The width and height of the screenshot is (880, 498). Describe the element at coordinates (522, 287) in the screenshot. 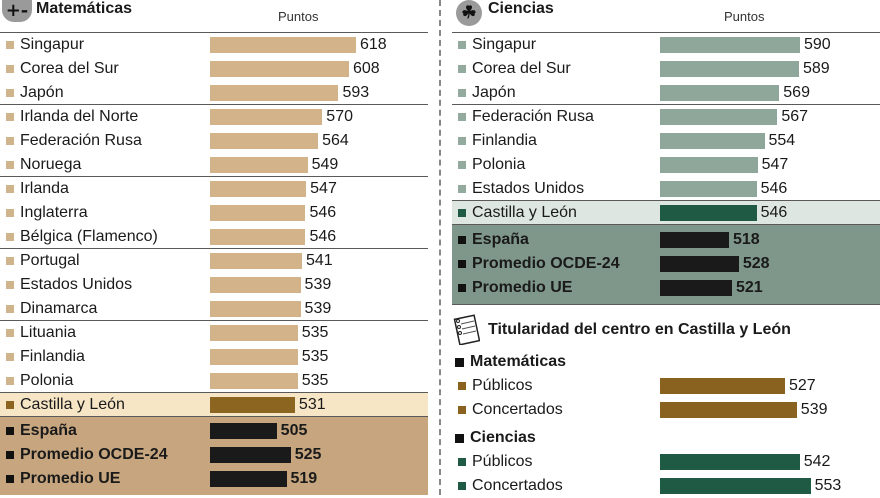

I see `ciencias-label-promedio-ue: Promedio UE` at that location.